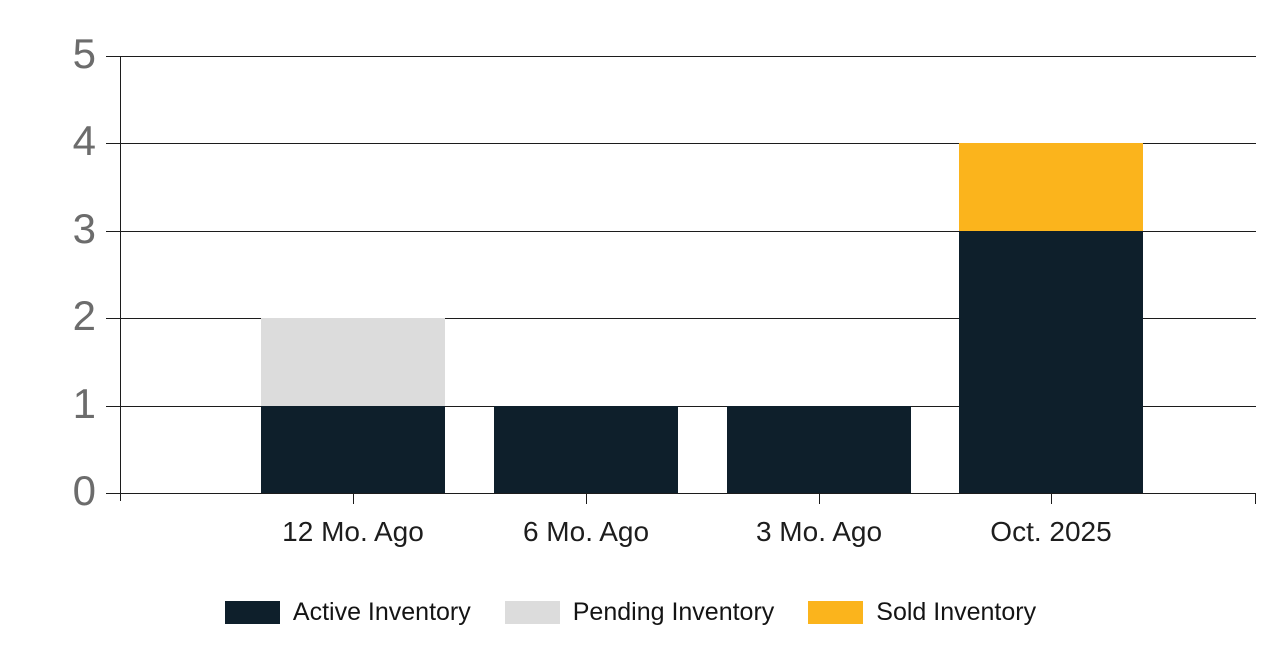 The image size is (1261, 663). Describe the element at coordinates (84, 141) in the screenshot. I see `y-axis-tick-label: 4` at that location.